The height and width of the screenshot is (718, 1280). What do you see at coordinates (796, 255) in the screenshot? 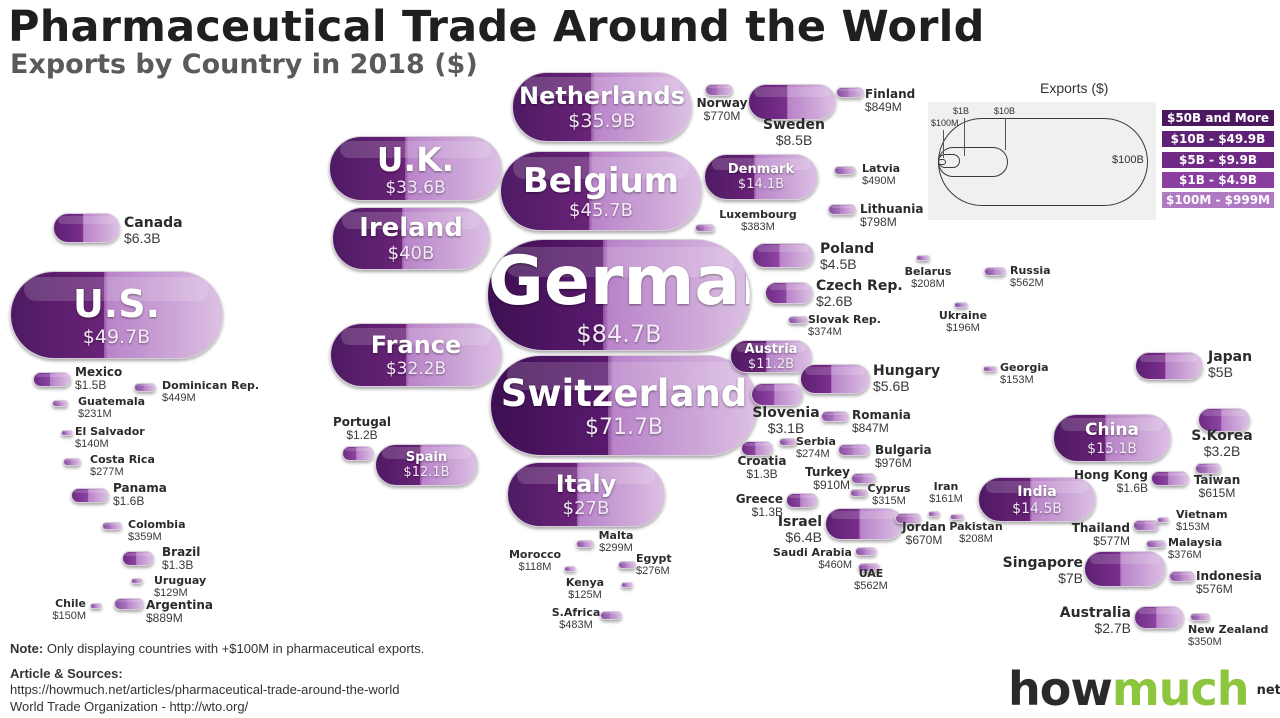
I see `pill-cap-poland` at bounding box center [796, 255].